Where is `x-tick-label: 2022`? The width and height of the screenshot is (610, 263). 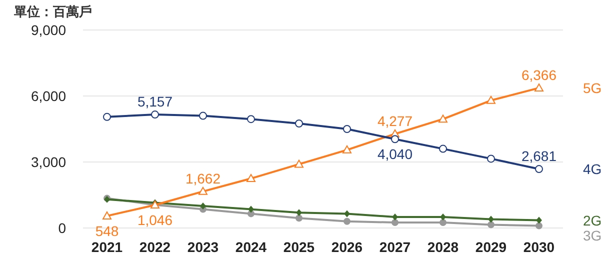 x-tick-label: 2022 is located at coordinates (155, 247).